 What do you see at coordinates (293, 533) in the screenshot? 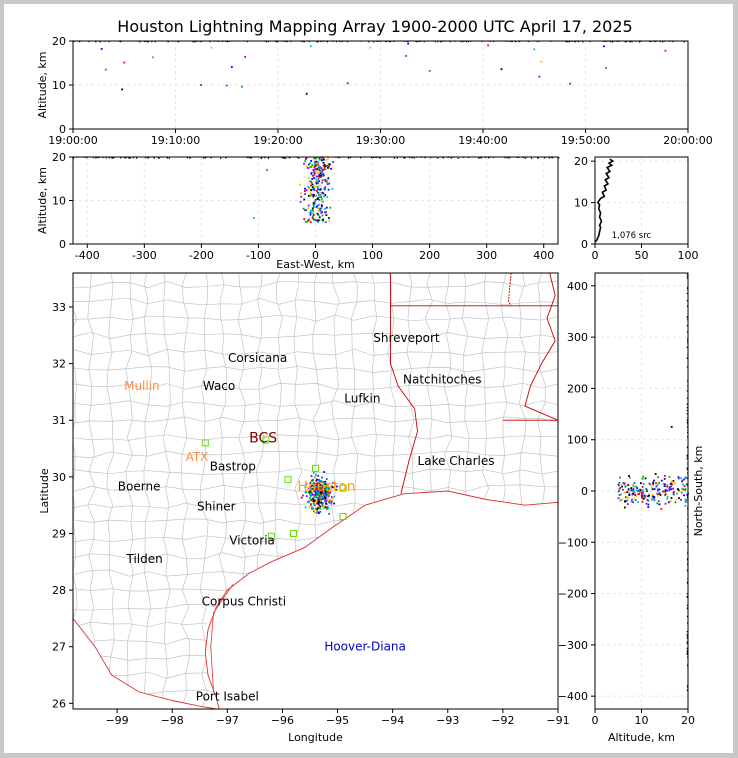
I see `lma-station-marker` at bounding box center [293, 533].